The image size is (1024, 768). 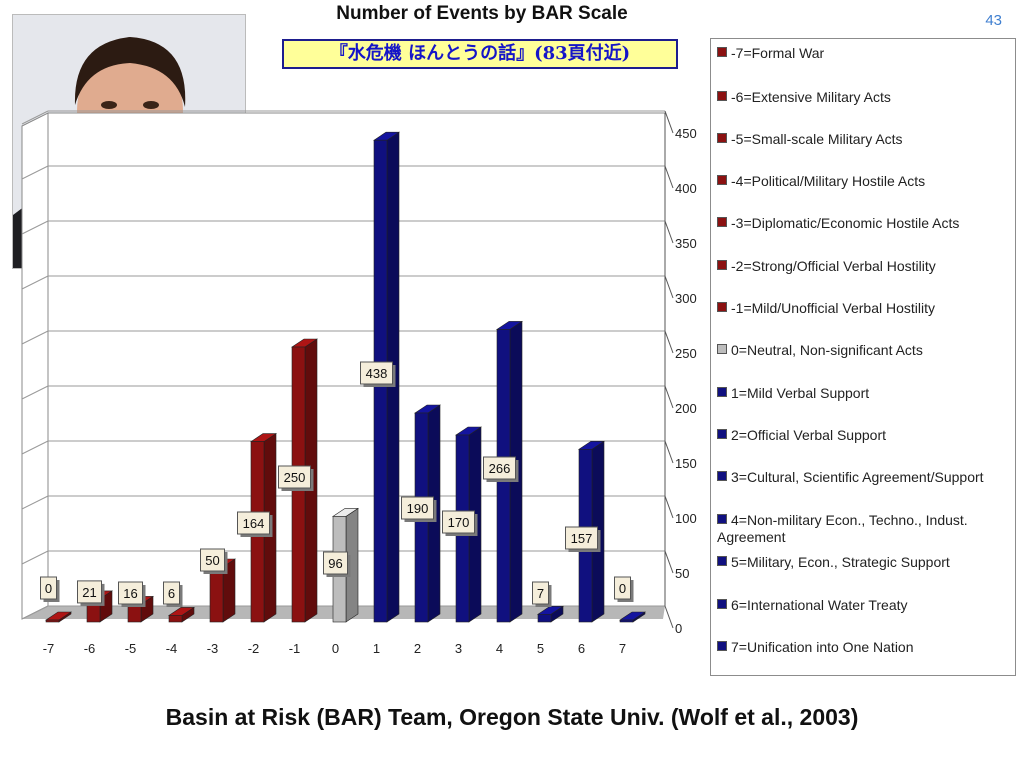 I want to click on legend-item: -1=Mild/Unofficial Verbal Hostility, so click(x=865, y=308).